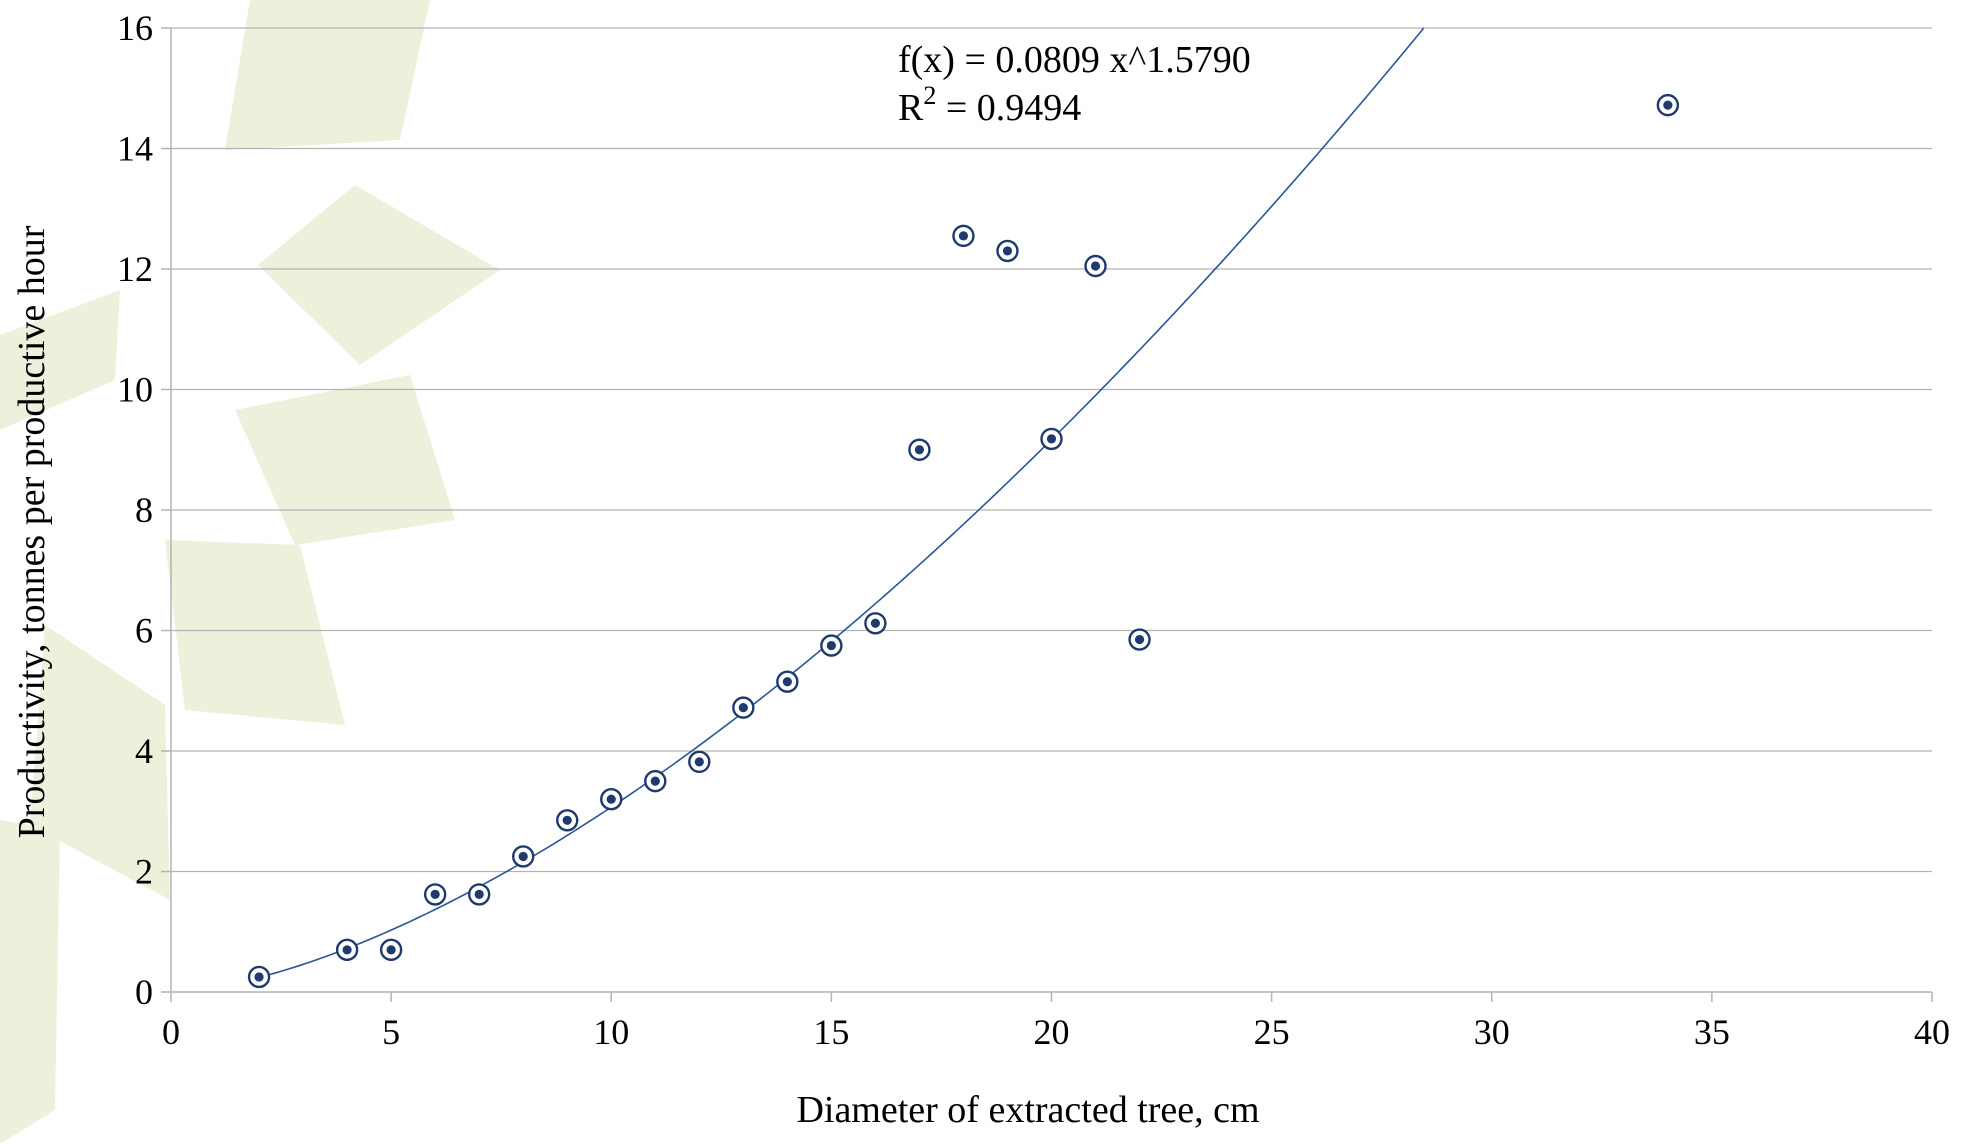  I want to click on y-tick-label-0: 0, so click(144, 992).